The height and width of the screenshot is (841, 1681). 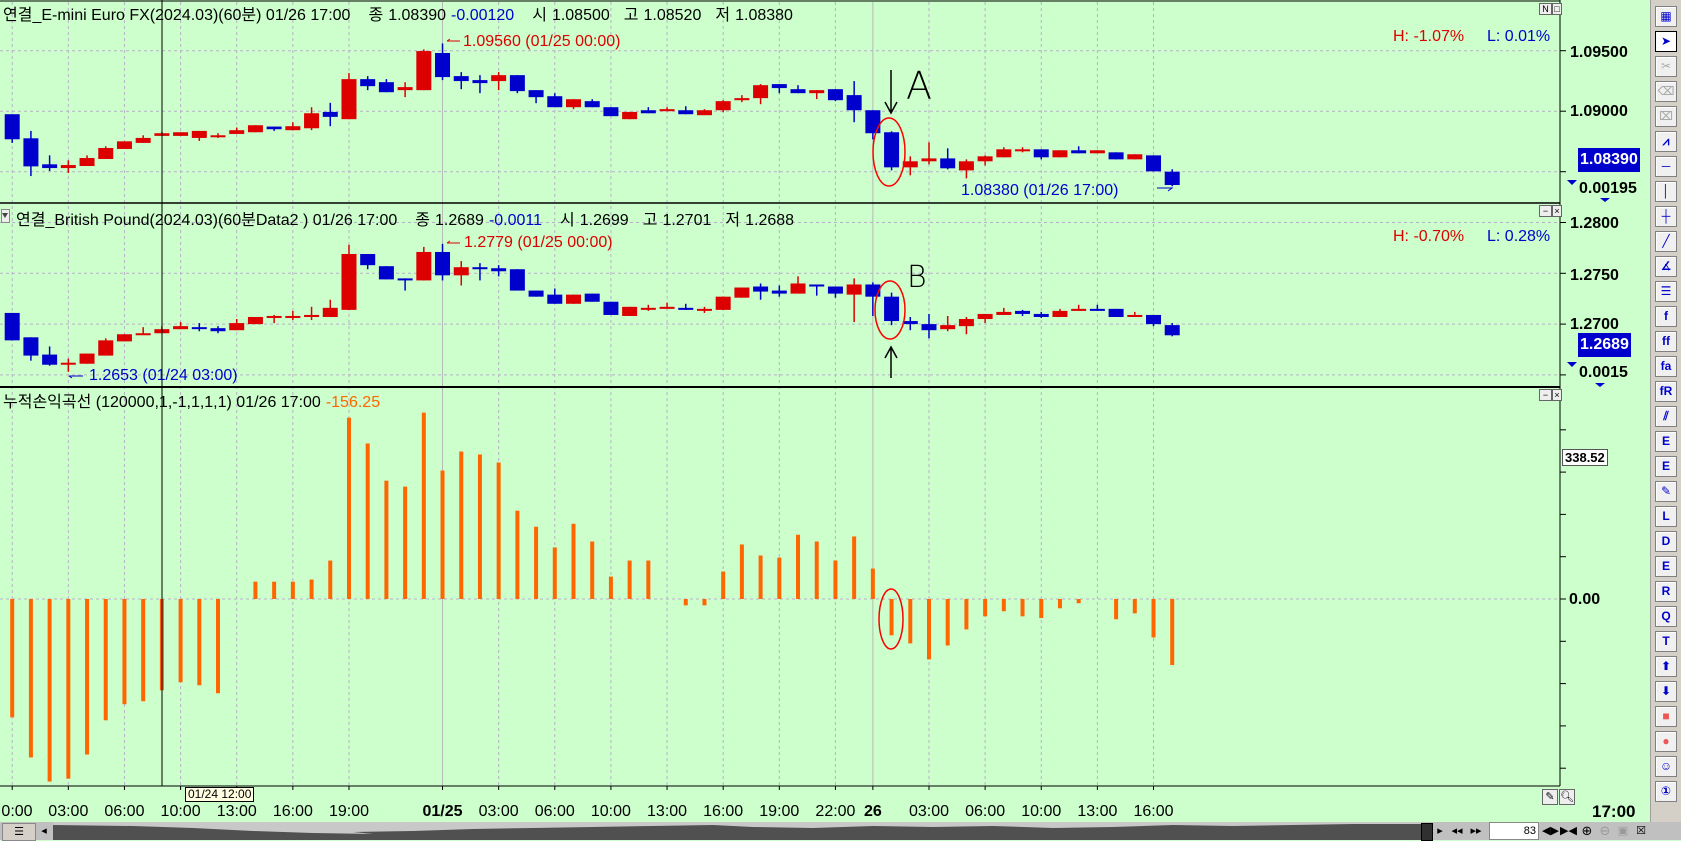 What do you see at coordinates (1666, 16) in the screenshot?
I see `chart-layout-tool-button: ▦` at bounding box center [1666, 16].